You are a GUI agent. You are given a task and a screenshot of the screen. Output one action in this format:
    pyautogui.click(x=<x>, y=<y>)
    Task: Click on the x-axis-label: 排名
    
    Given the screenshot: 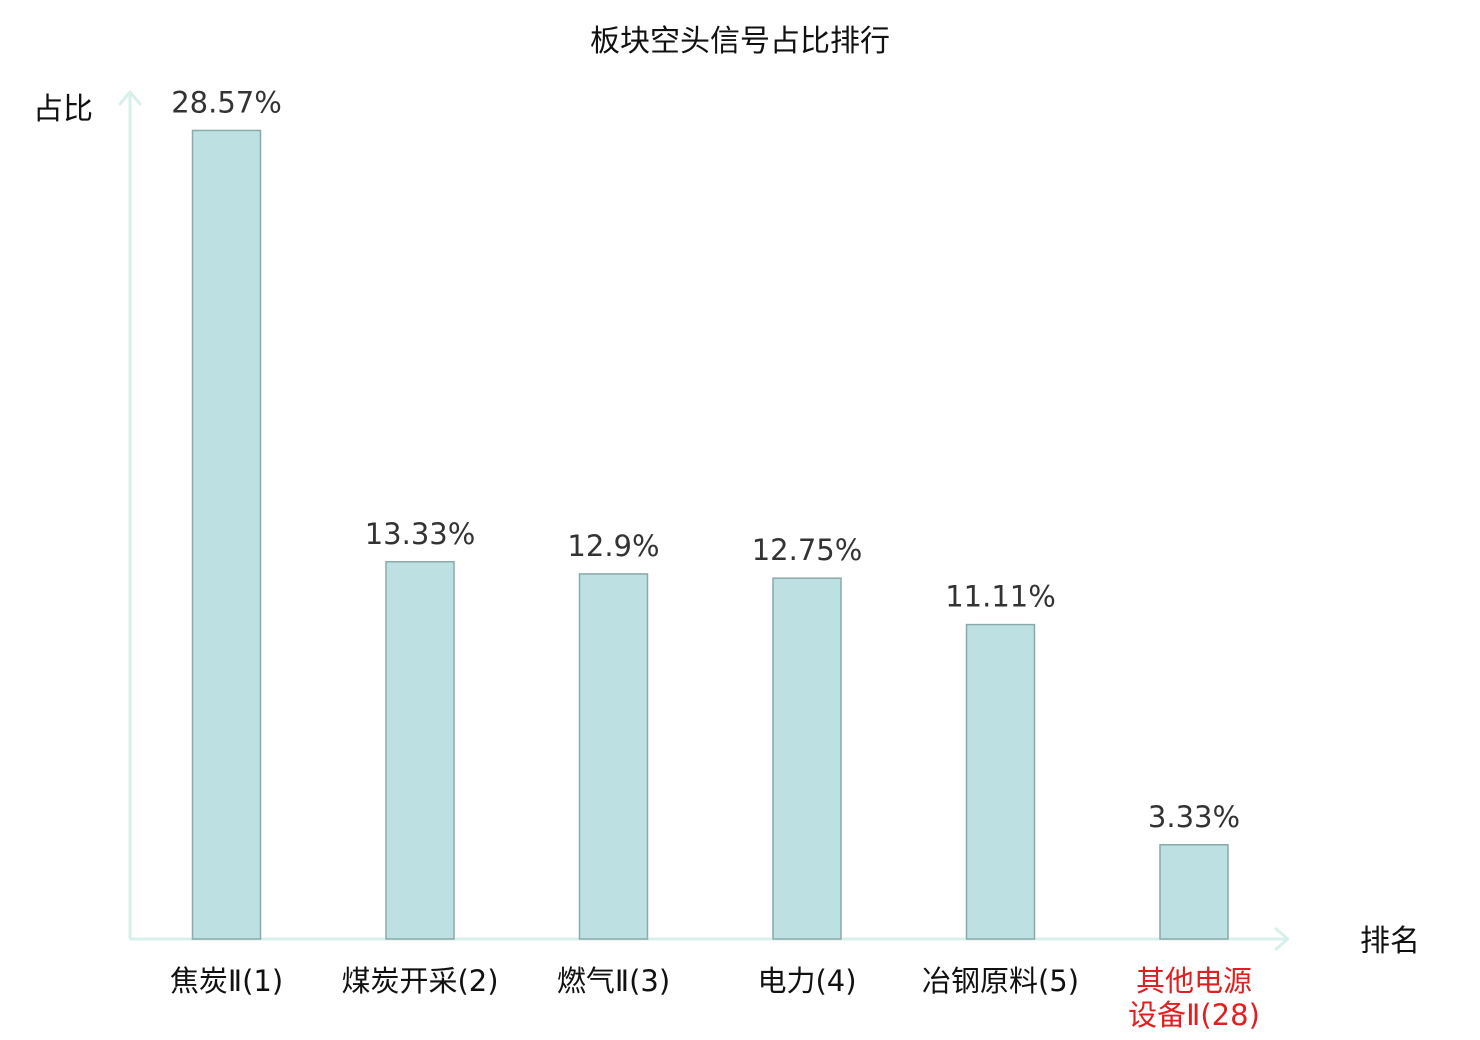 What is the action you would take?
    pyautogui.click(x=1390, y=941)
    